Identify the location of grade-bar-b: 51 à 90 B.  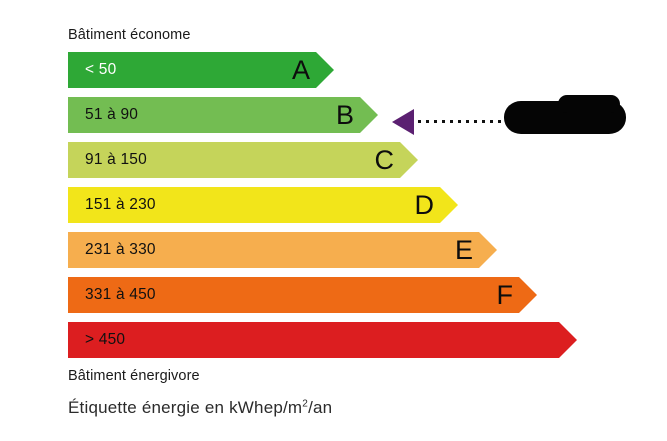
(223, 115).